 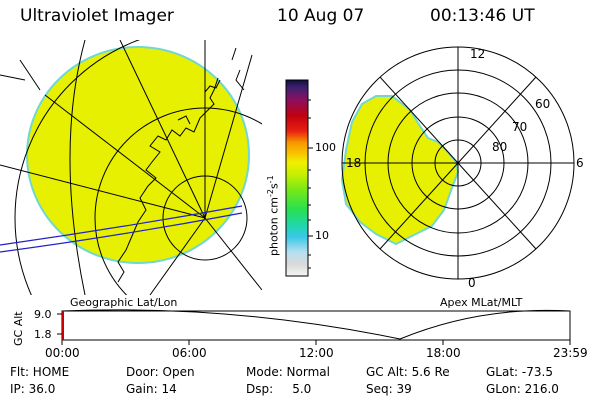 I want to click on colorbar-unit-s: s, so click(x=274, y=186).